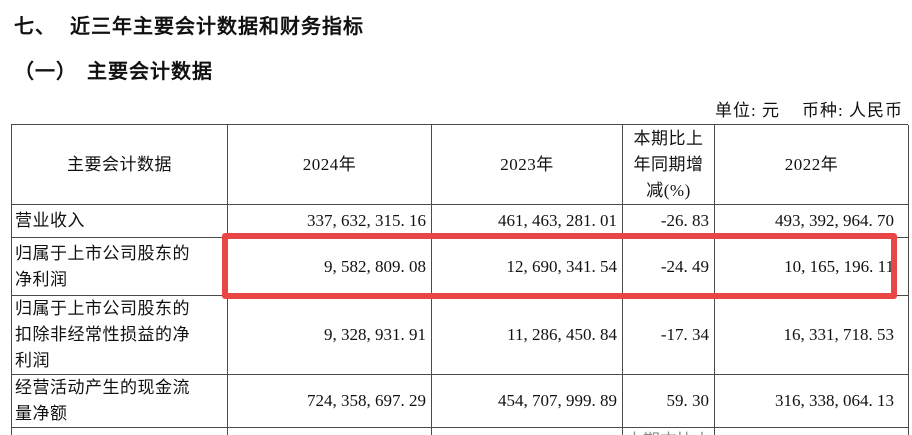 This screenshot has height=435, width=912. I want to click on partial-row-label-cell, so click(120, 431).